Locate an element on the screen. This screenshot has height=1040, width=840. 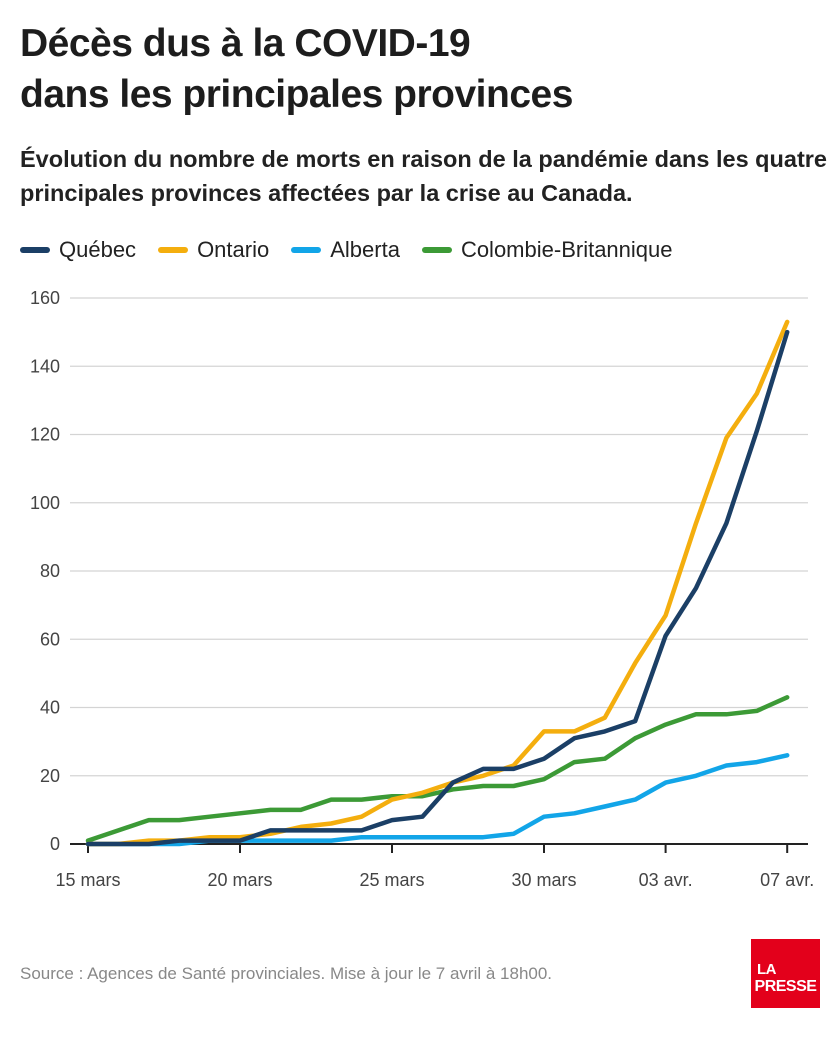
title-line-2: dans les principales provinces is located at coordinates (296, 94).